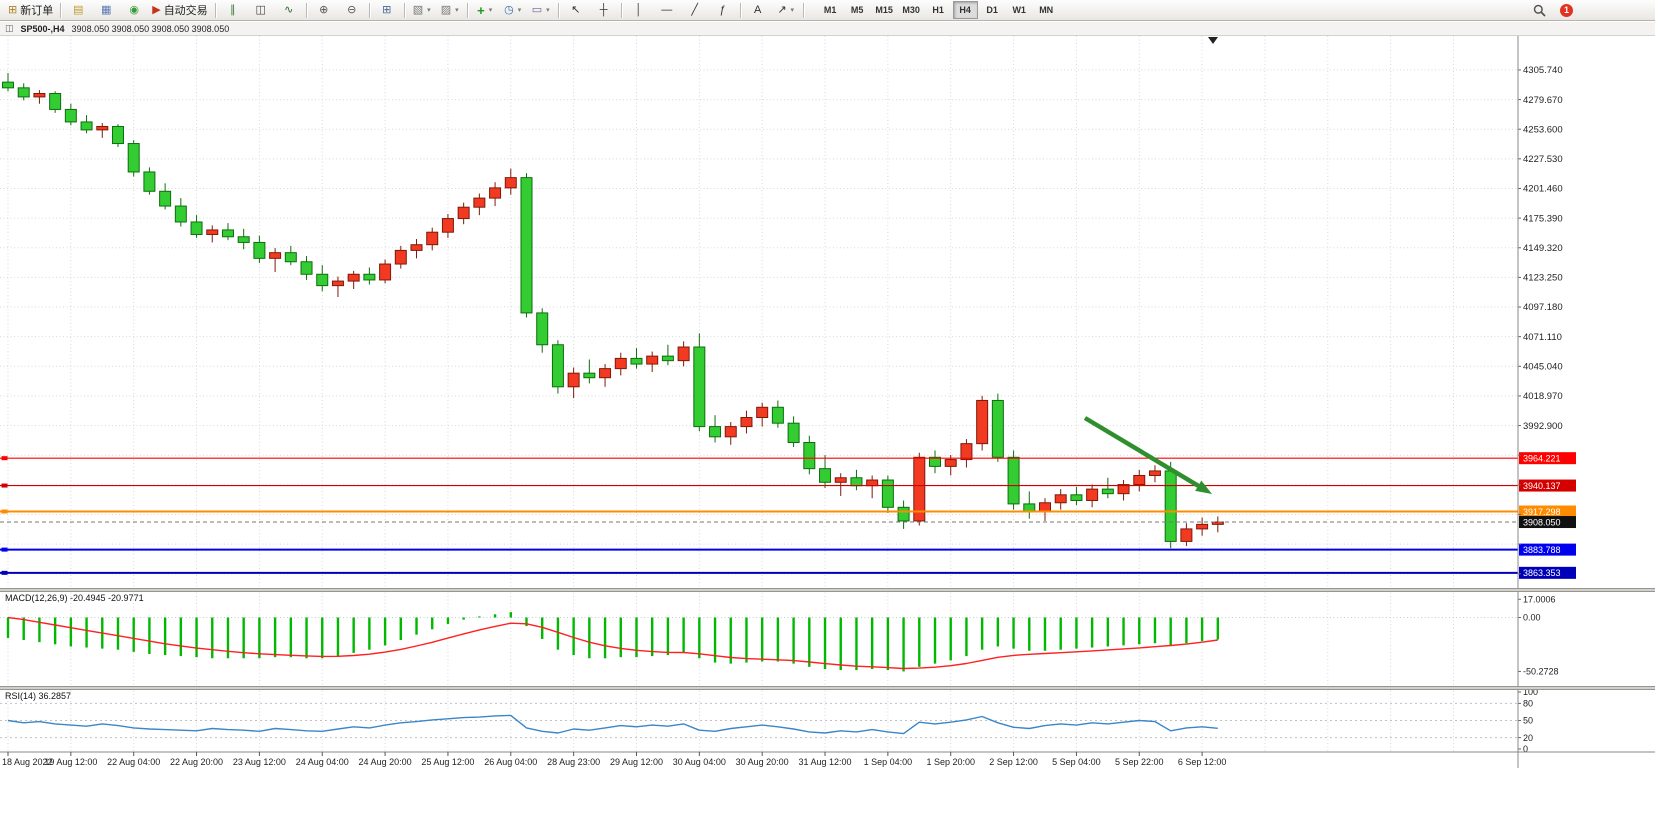  I want to click on bars-chart-button: ∥, so click(233, 10).